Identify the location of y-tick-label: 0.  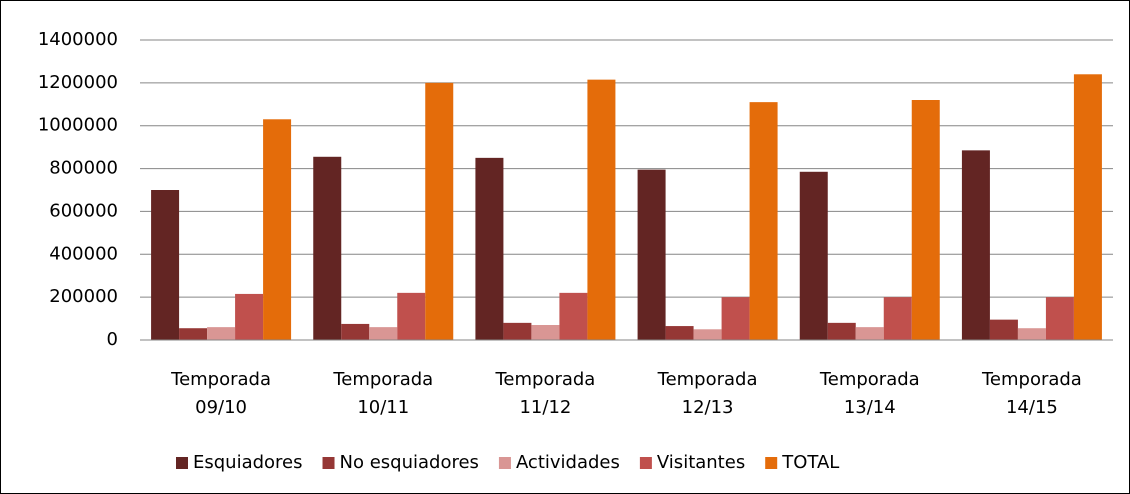
(112, 339).